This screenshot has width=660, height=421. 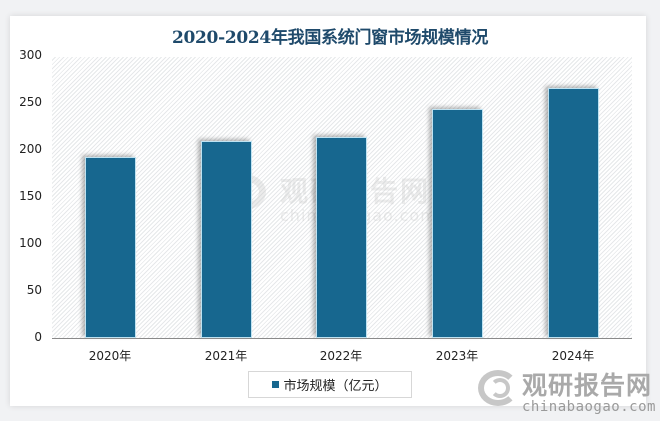 I want to click on y-tick-50: 50, so click(x=34, y=290).